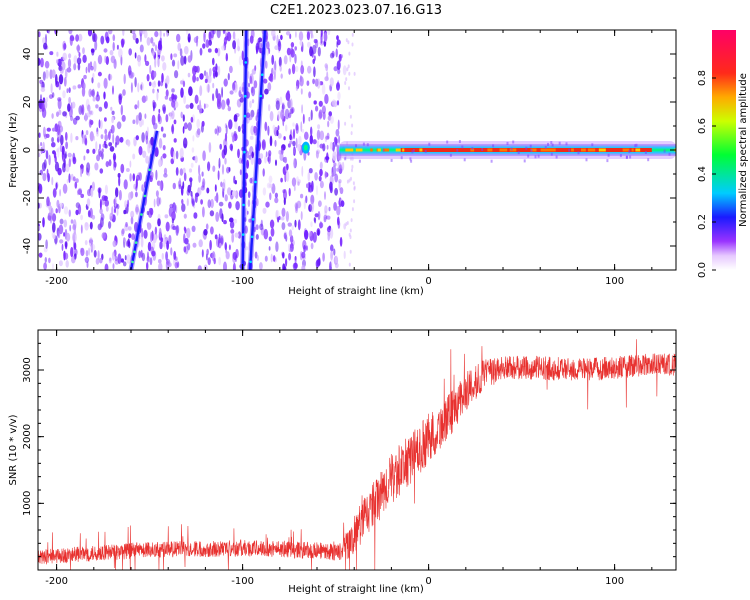 The width and height of the screenshot is (750, 600). I want to click on x-tick-label: 0, so click(428, 281).